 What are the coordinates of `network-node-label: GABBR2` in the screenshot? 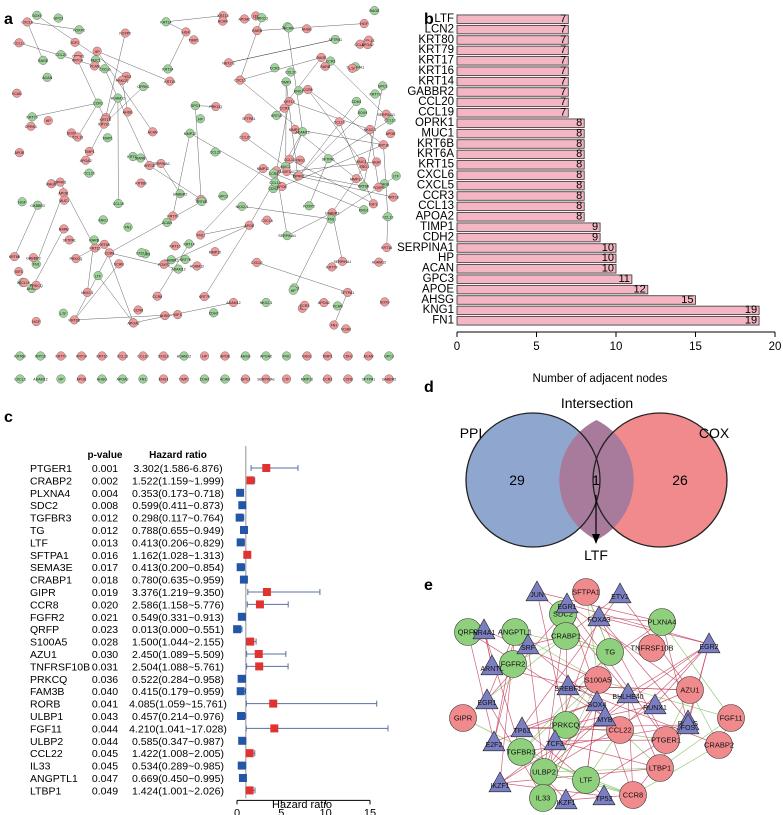 It's located at (171, 260).